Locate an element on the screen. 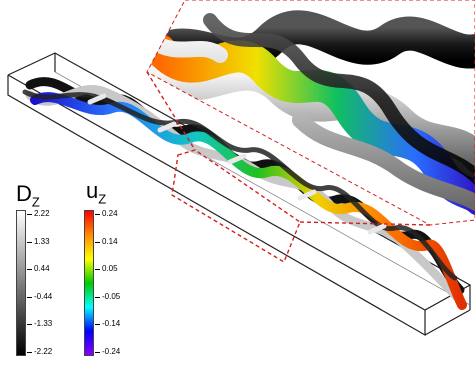  colorbar-uz-tick-label: 0.14 is located at coordinates (106, 241).